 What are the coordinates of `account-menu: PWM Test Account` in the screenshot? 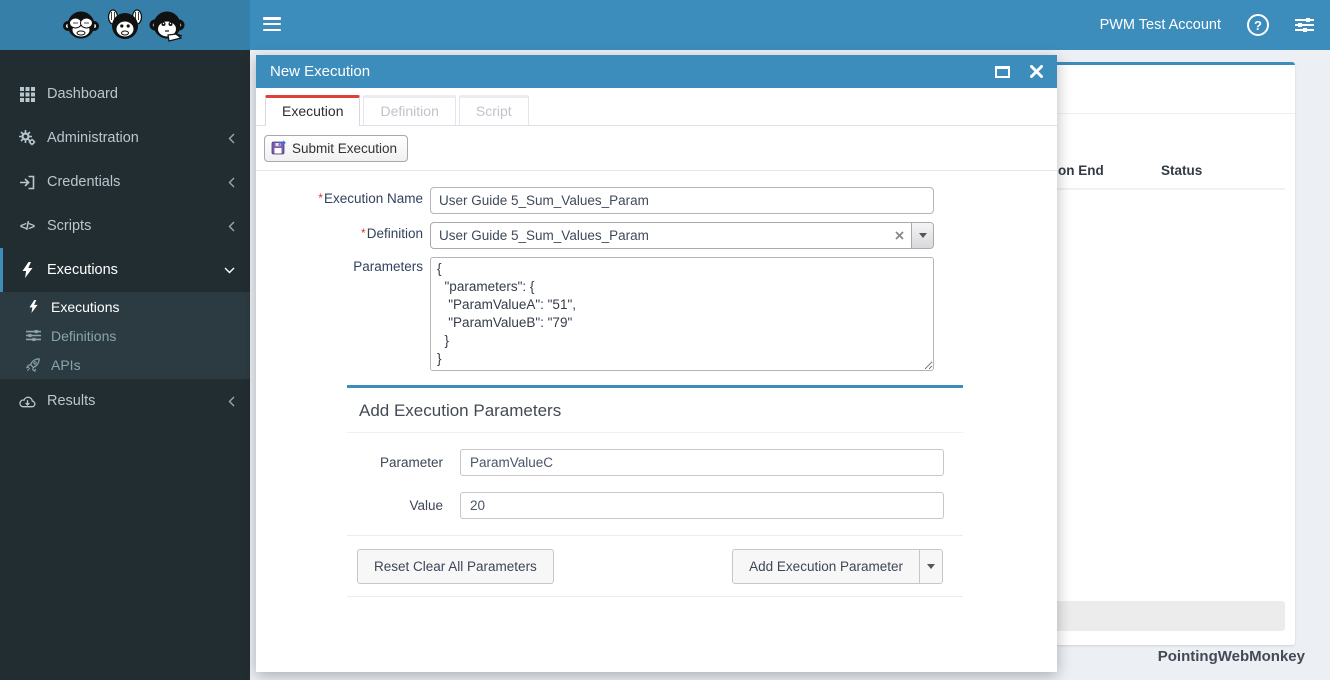 It's located at (1160, 25).